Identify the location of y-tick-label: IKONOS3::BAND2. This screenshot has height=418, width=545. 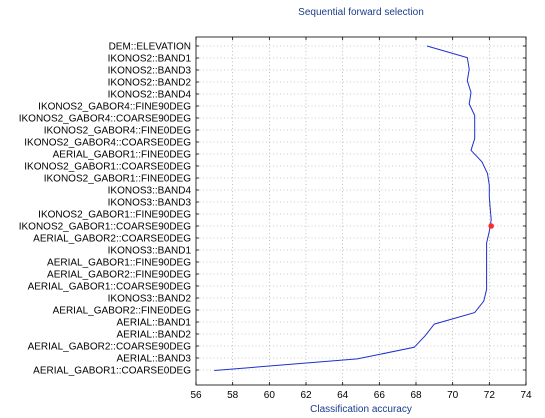
(150, 299).